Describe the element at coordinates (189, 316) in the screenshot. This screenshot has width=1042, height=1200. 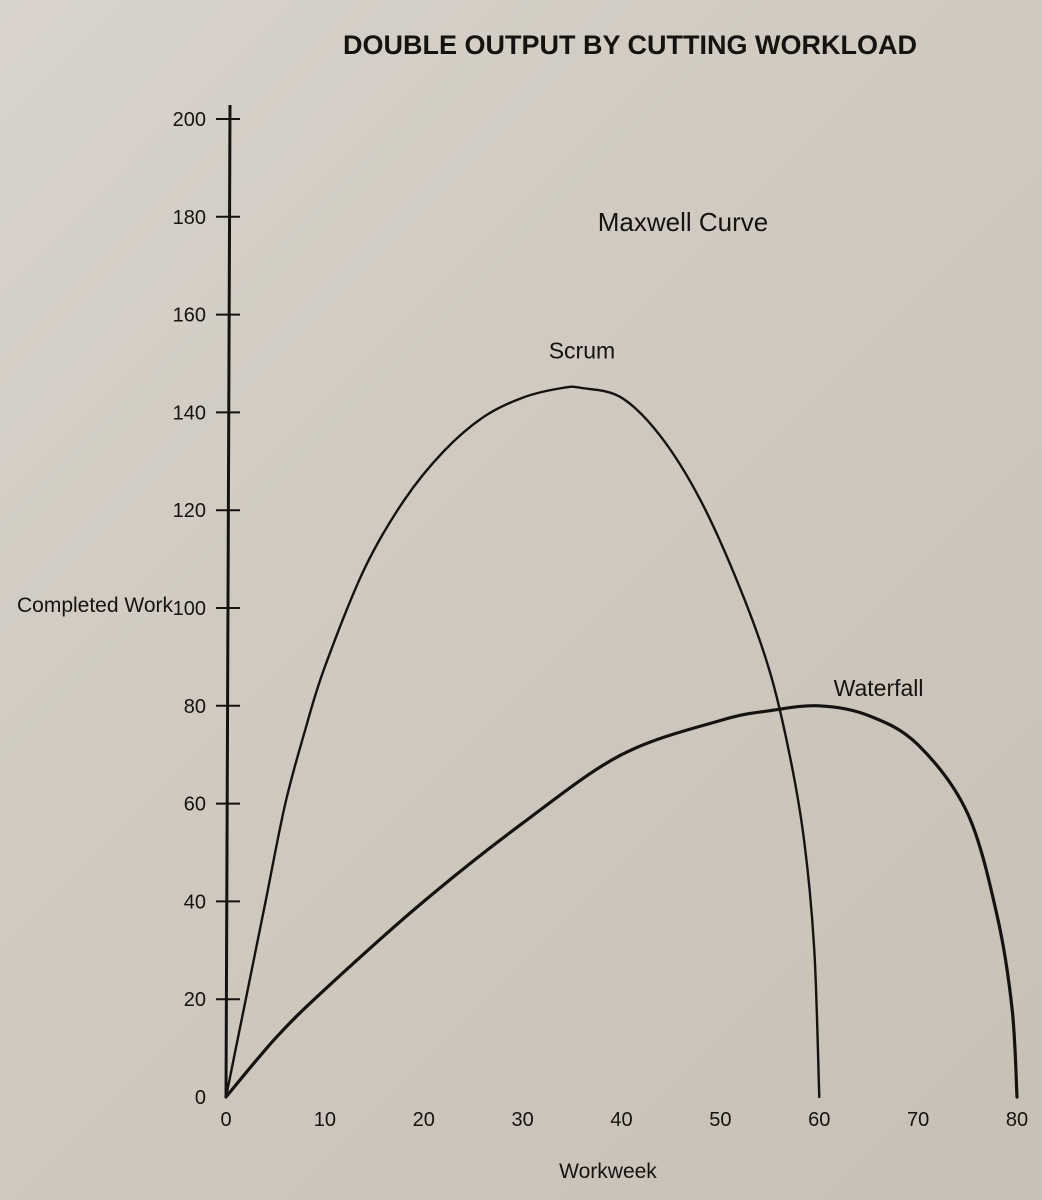
I see `y-tick-label: 160` at that location.